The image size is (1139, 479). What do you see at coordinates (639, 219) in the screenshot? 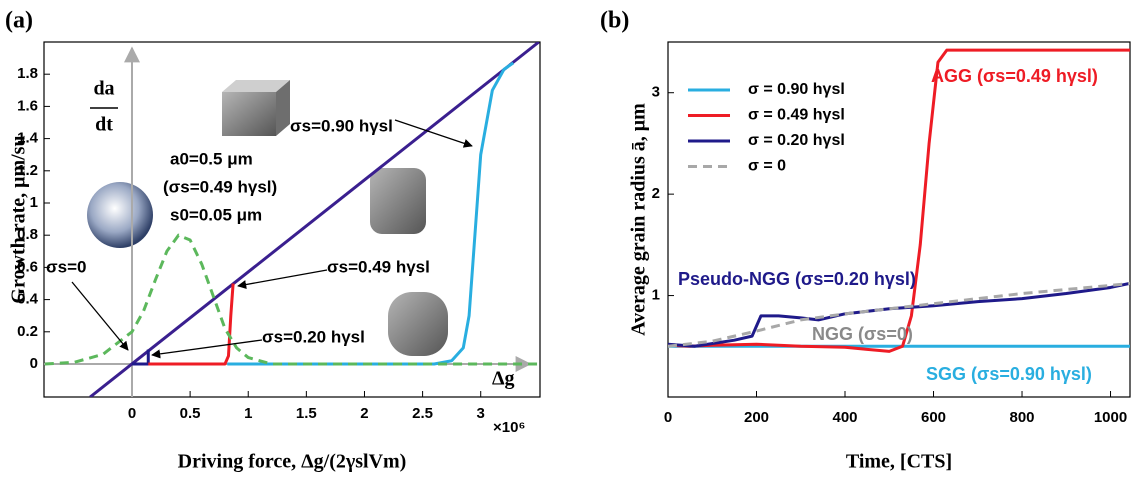
I see `y-axis-label: Average grain radius ā, μm` at bounding box center [639, 219].